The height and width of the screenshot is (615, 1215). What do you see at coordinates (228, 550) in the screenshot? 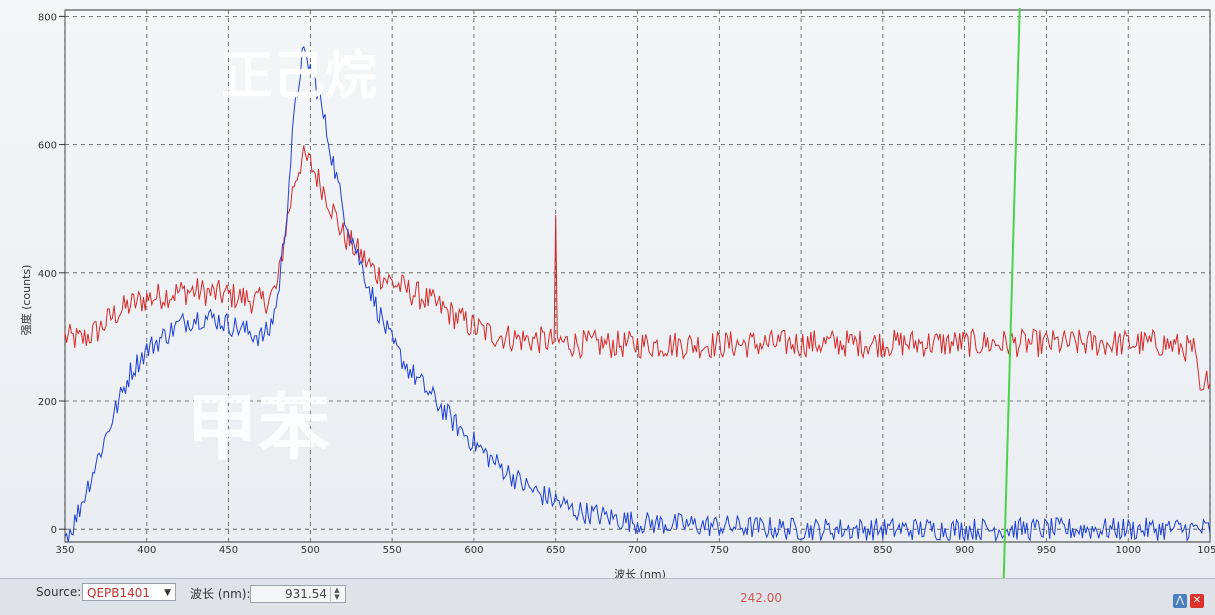
I see `x-tick-label: 450` at bounding box center [228, 550].